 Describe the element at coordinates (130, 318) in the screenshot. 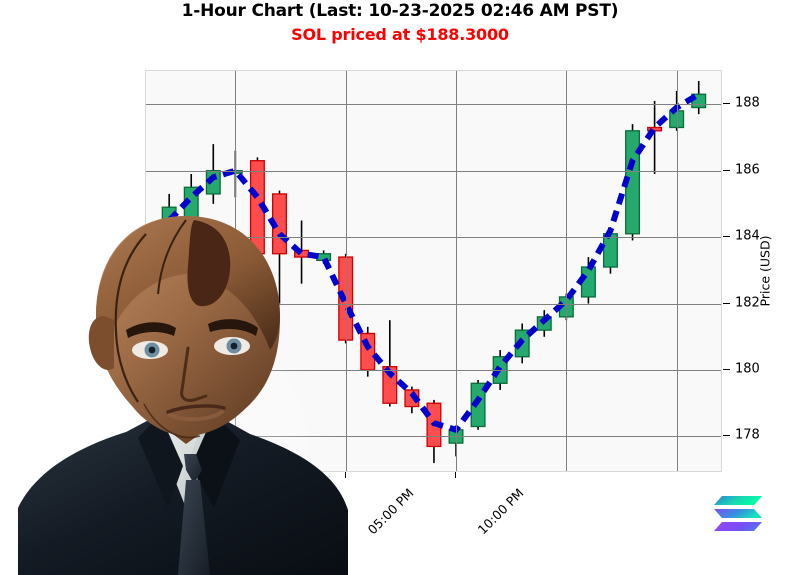

I see `skull-seam-left` at that location.